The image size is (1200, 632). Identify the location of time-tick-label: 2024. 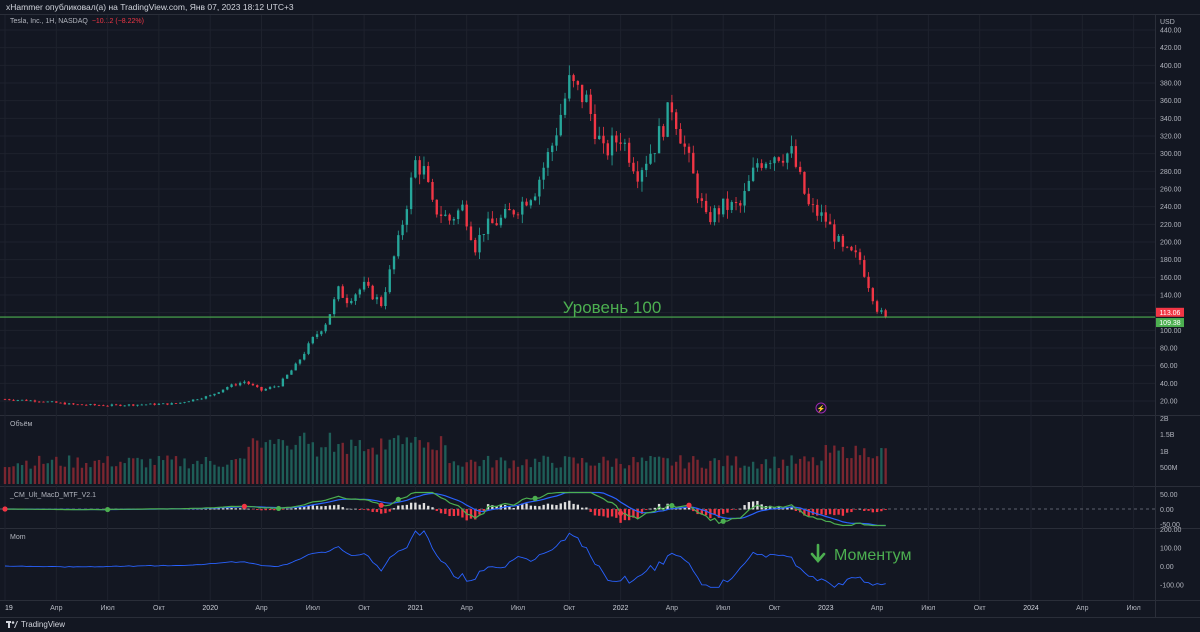
(1031, 608).